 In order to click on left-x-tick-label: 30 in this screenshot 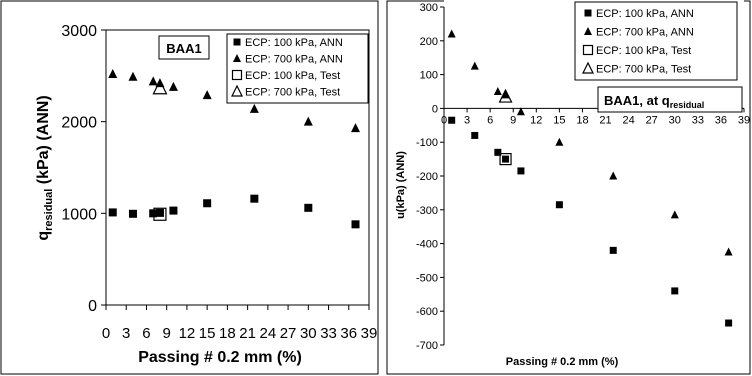, I will do `click(308, 333)`.